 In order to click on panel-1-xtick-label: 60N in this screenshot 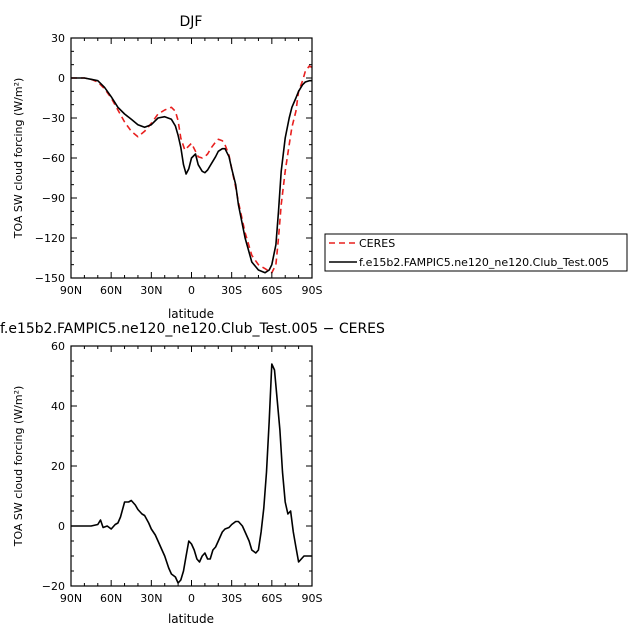, I will do `click(111, 598)`.